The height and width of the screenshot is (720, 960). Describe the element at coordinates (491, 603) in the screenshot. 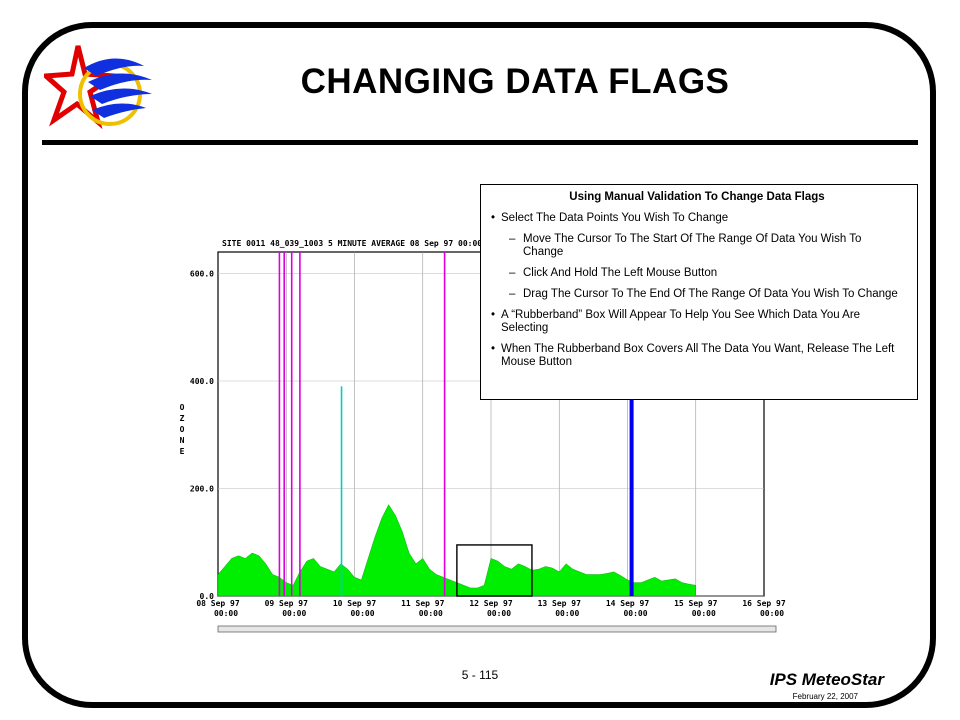

I see `x-tick-label: 12 Sep 97` at that location.